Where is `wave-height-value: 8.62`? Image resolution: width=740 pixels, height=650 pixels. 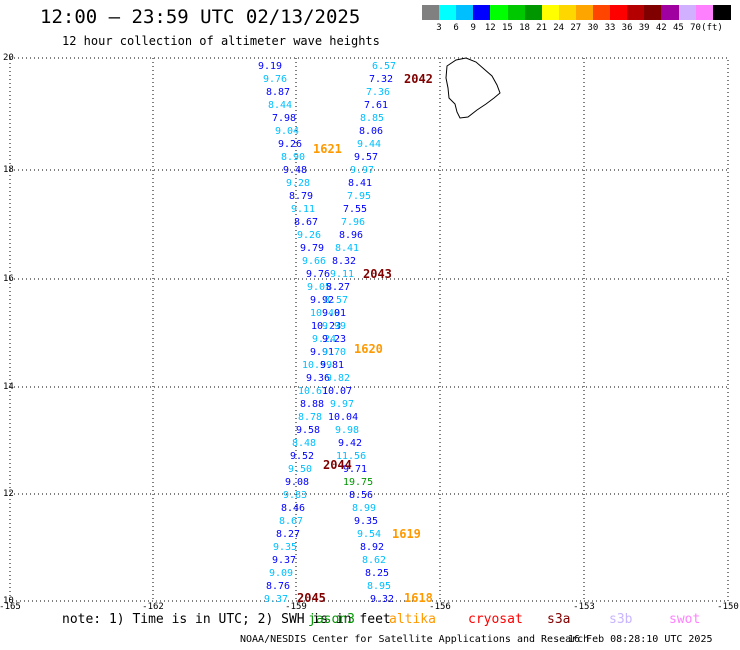 wave-height-value: 8.62 is located at coordinates (374, 560).